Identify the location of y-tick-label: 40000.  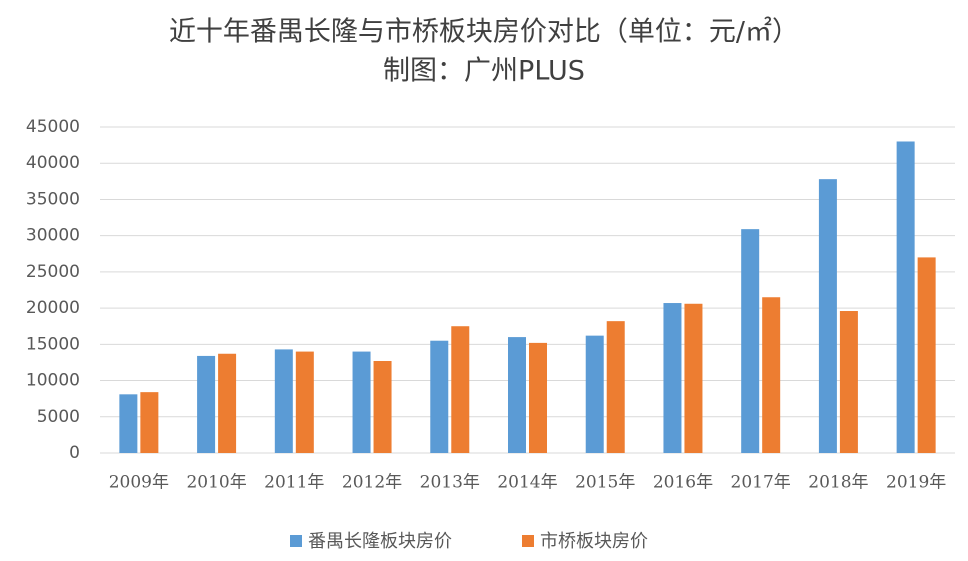
(53, 163).